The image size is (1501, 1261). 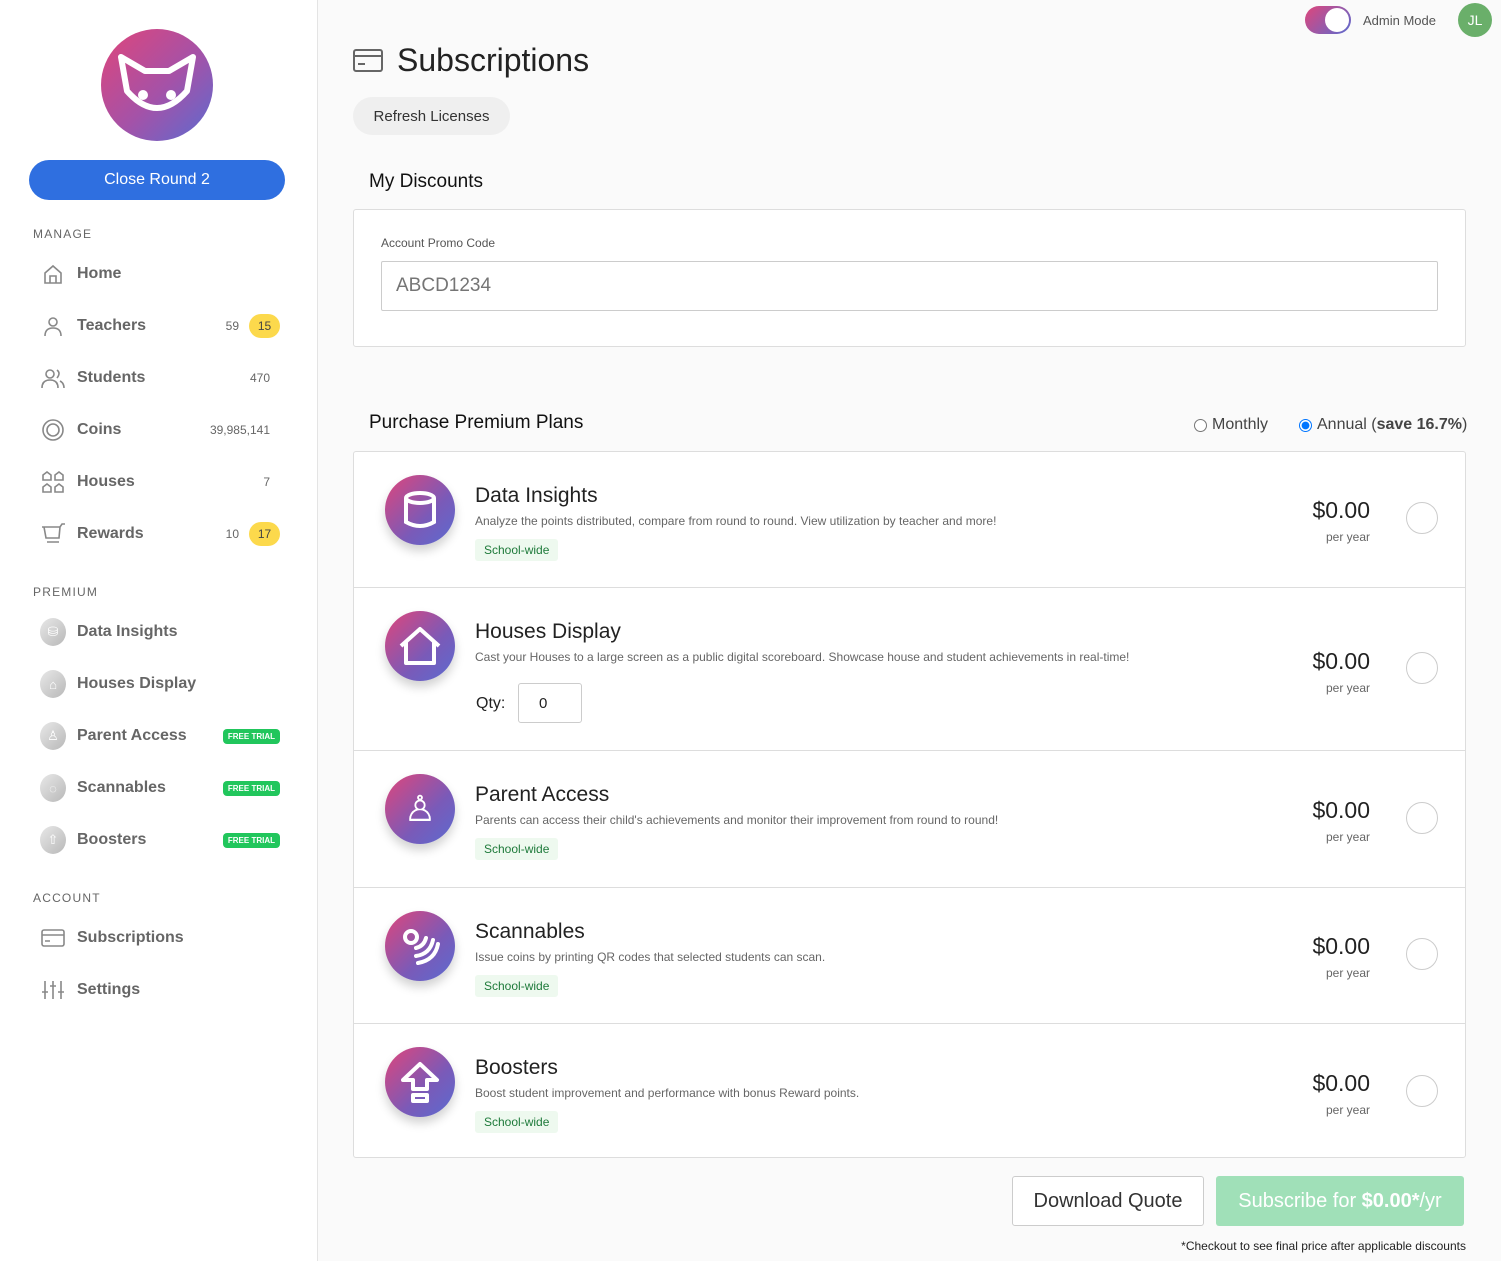 I want to click on arrow-up-icon: ⇧, so click(x=53, y=840).